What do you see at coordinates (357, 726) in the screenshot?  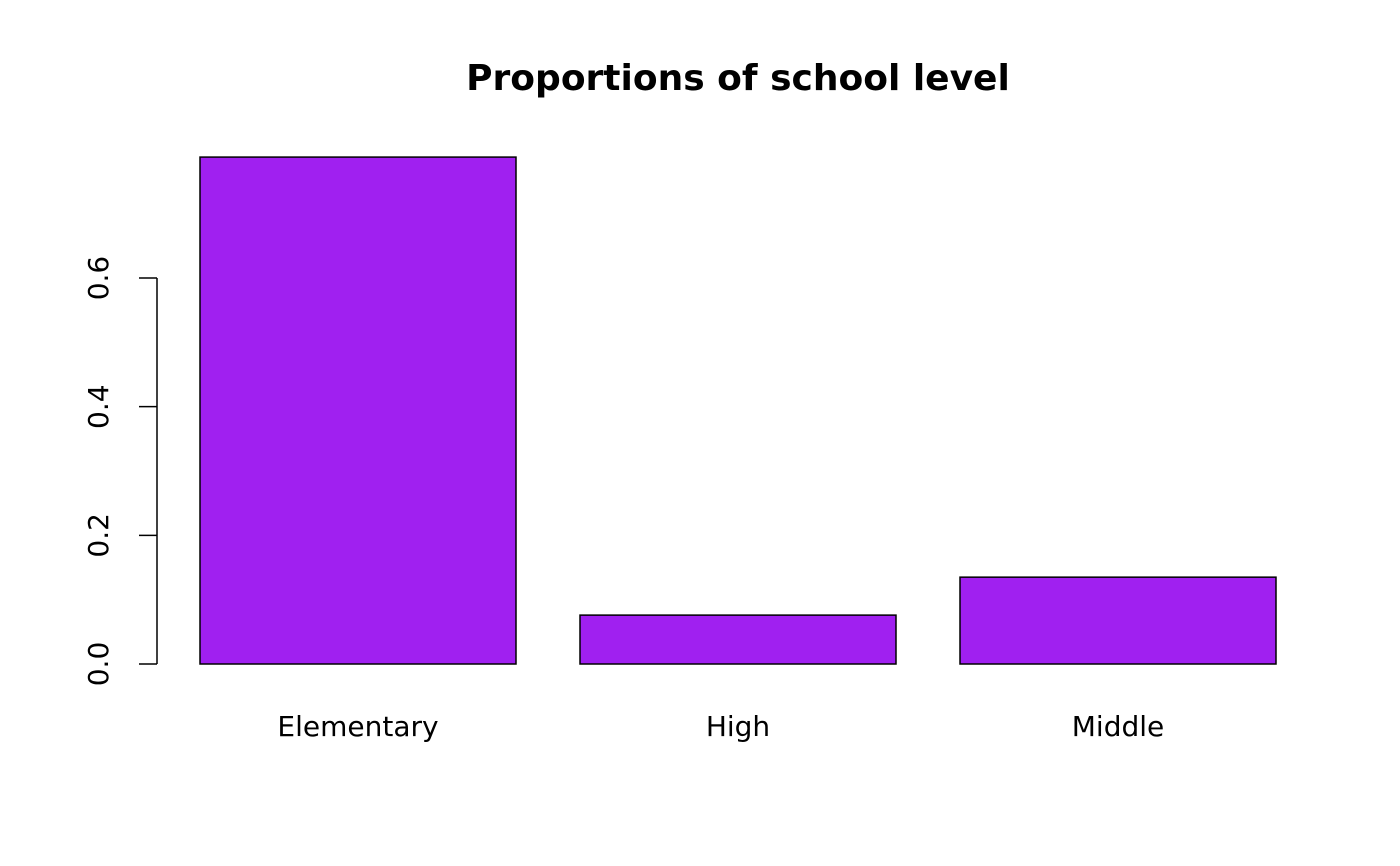 I see `x-tick-label: Elementary` at bounding box center [357, 726].